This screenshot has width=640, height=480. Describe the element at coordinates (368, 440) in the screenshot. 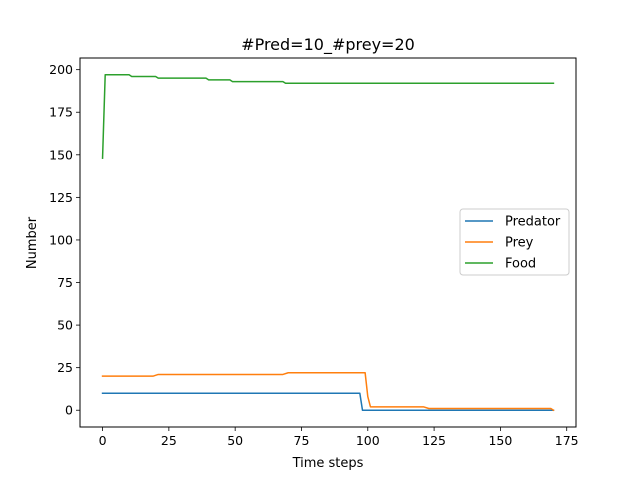

I see `x-tick-label: 100` at that location.